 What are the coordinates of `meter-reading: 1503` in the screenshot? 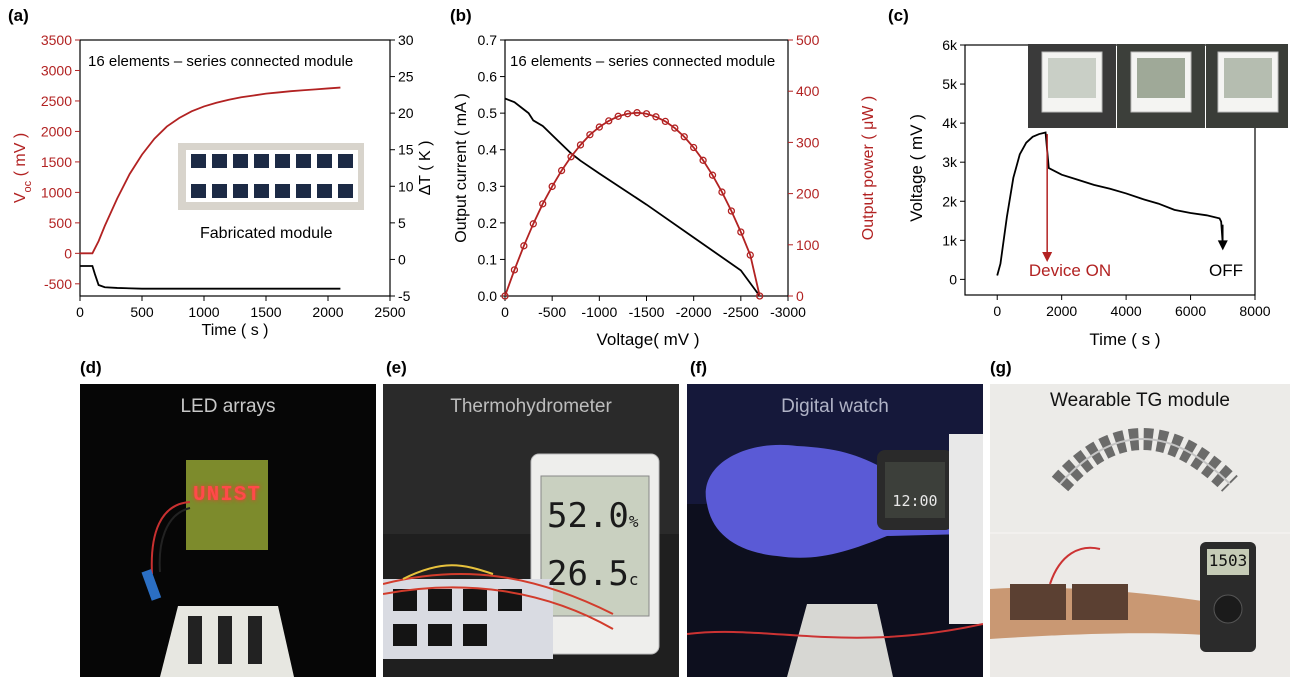 It's located at (1228, 560).